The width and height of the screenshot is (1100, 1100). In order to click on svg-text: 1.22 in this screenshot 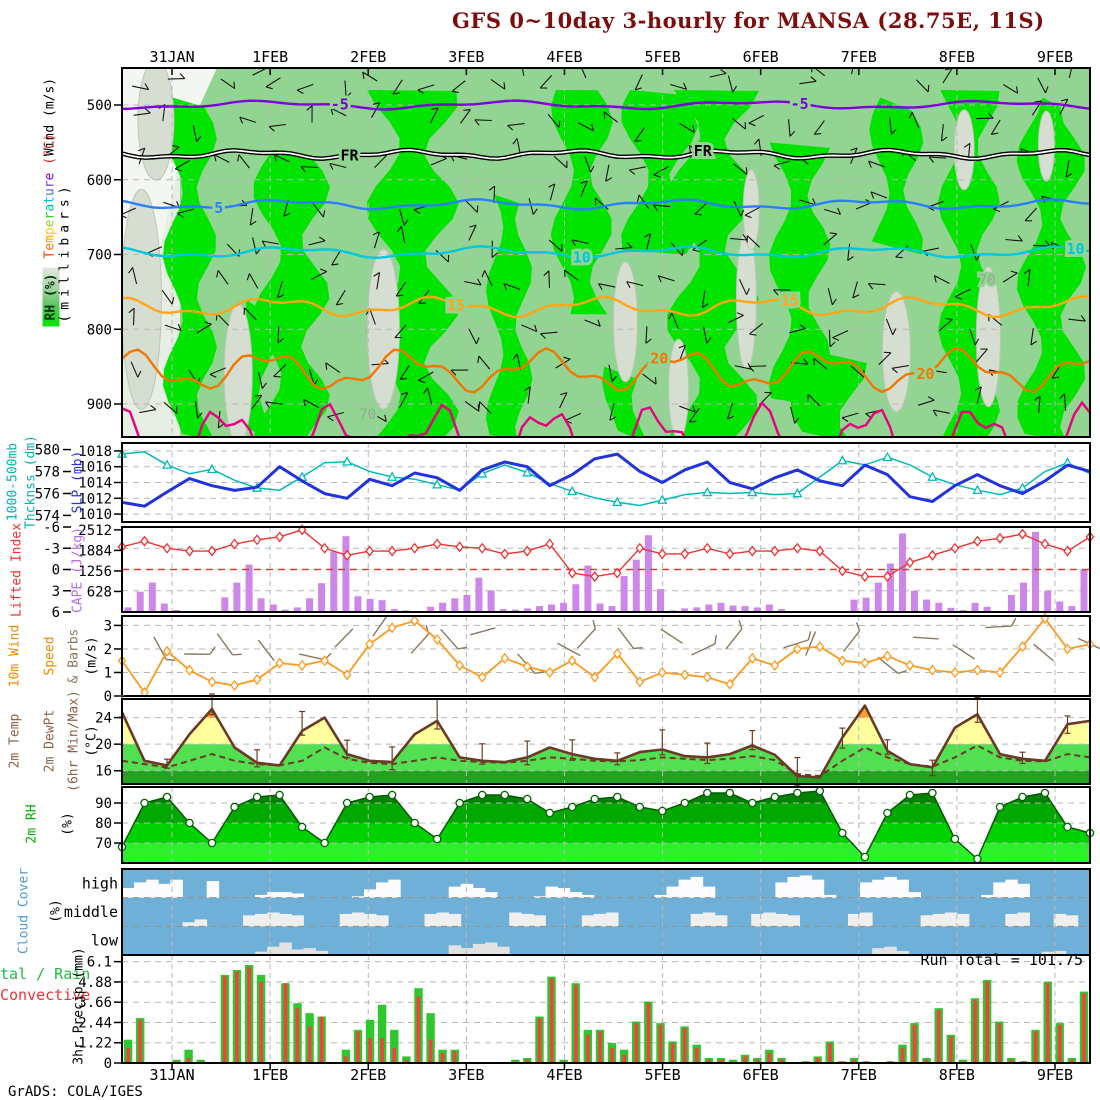, I will do `click(95, 1044)`.